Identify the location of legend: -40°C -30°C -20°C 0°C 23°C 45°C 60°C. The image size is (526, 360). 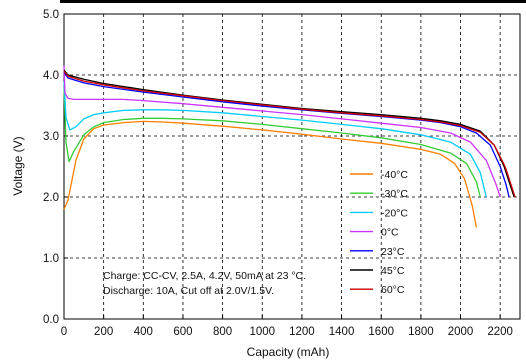
(379, 232).